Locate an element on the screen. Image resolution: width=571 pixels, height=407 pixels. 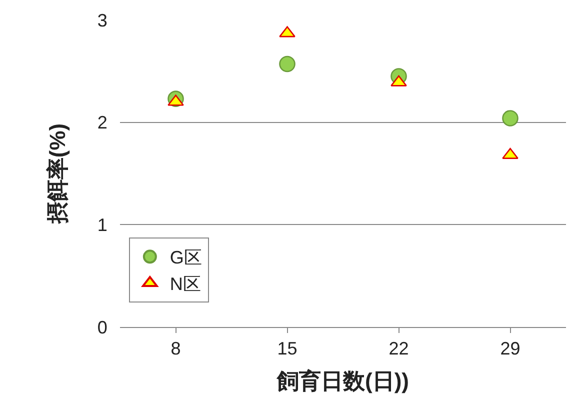
y-tick-label: 3 is located at coordinates (102, 20).